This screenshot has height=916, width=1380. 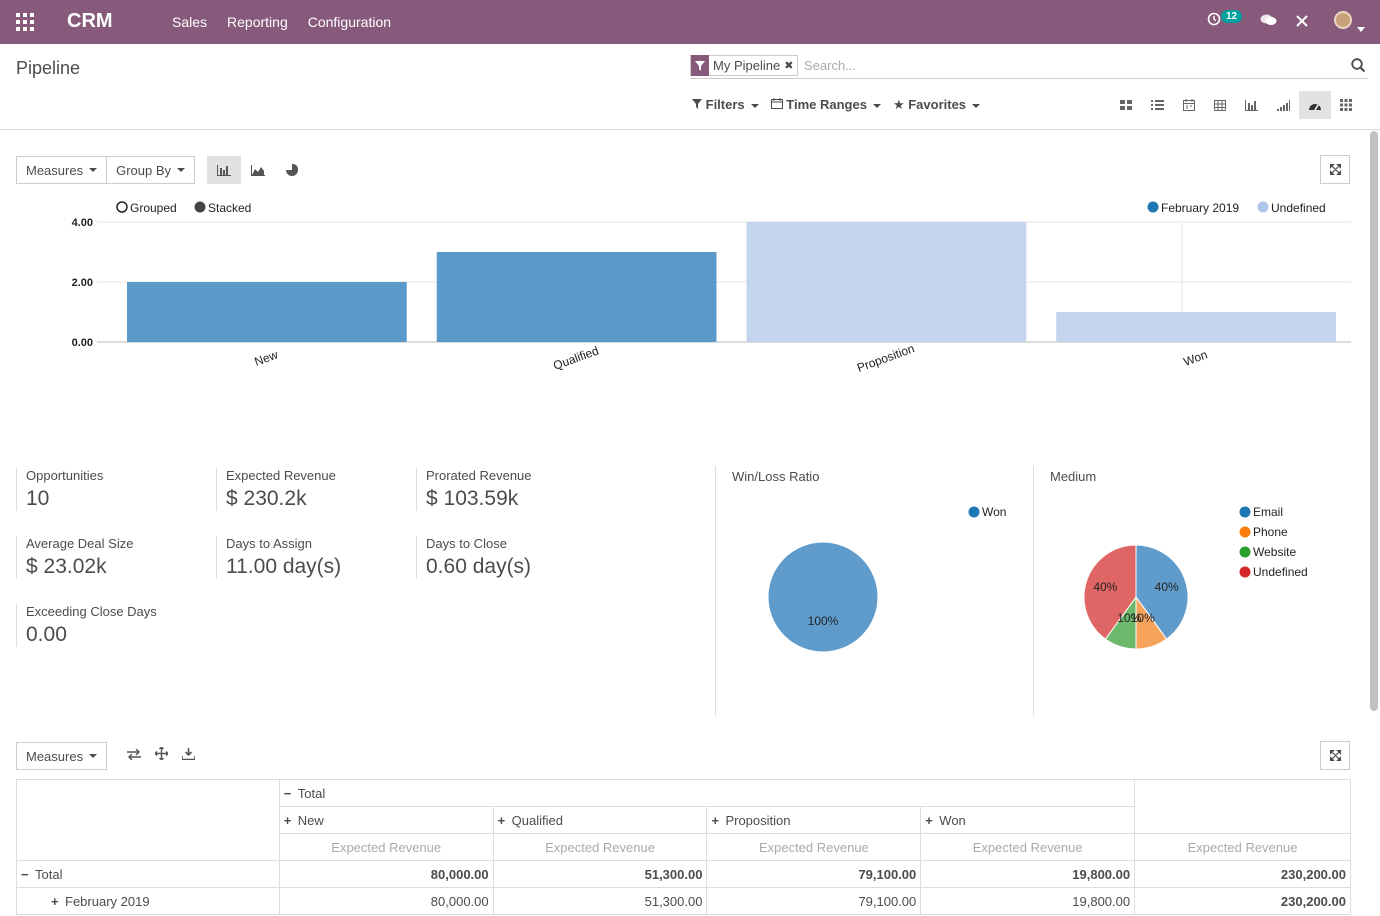 What do you see at coordinates (1242, 874) in the screenshot?
I see `pivot-cell-grand-total: 230,200.00` at bounding box center [1242, 874].